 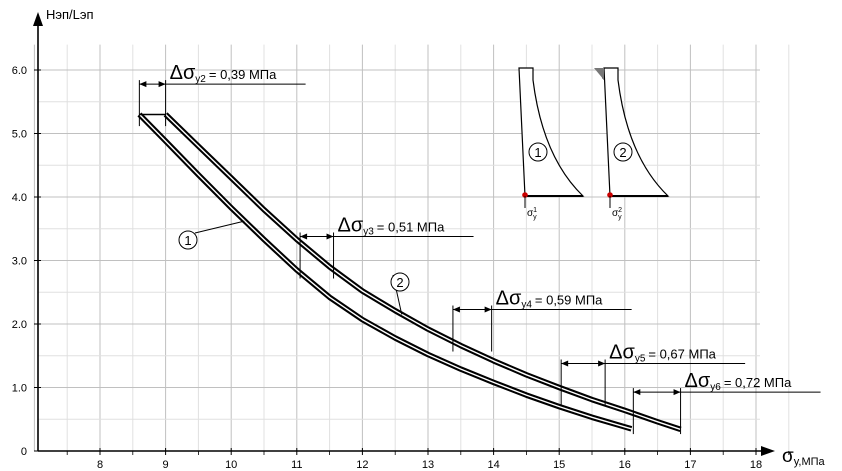 I want to click on delta-value: = 0,39 МПа, so click(x=243, y=74).